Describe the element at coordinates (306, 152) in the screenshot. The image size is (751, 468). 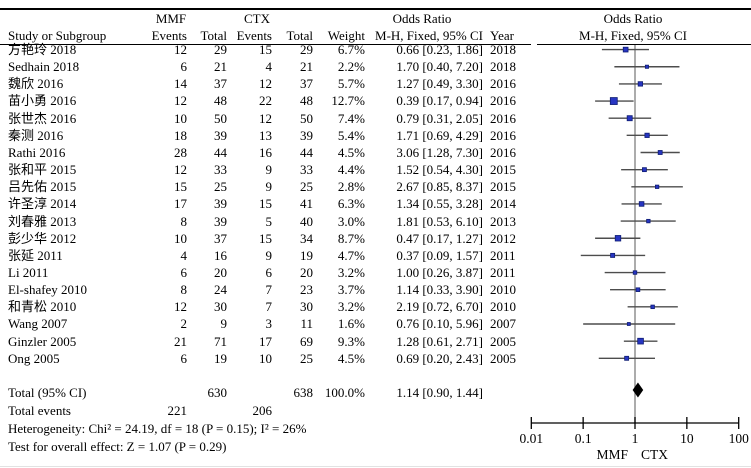
I see `ctx-total-cell: 44` at that location.